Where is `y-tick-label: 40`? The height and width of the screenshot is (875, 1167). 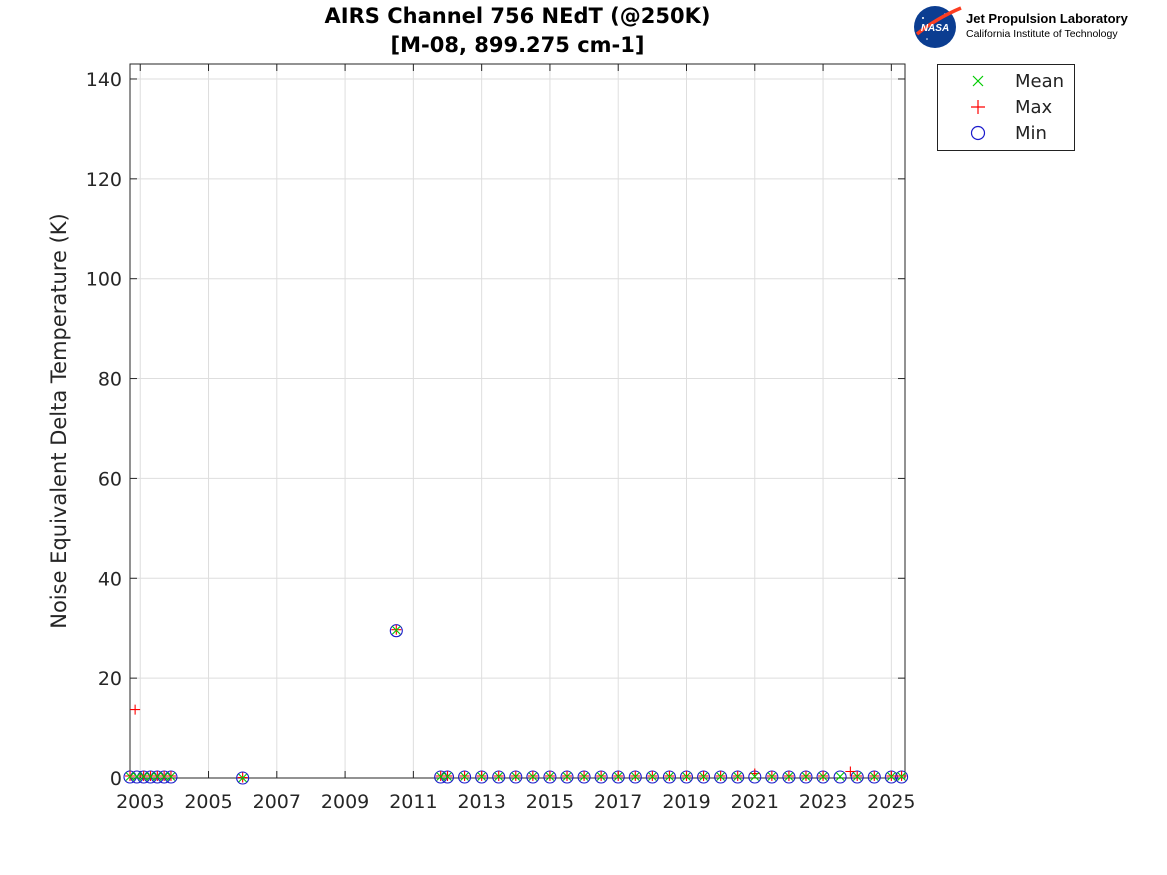
y-tick-label: 40 is located at coordinates (110, 579).